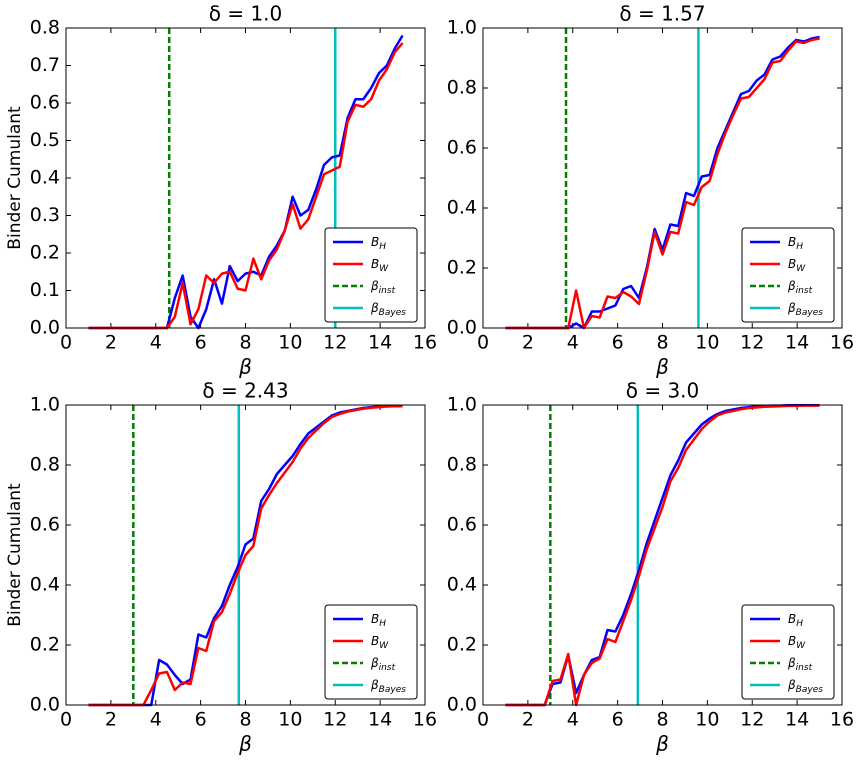 Image resolution: width=863 pixels, height=761 pixels. I want to click on y-tick-label: 0.1, so click(45, 290).